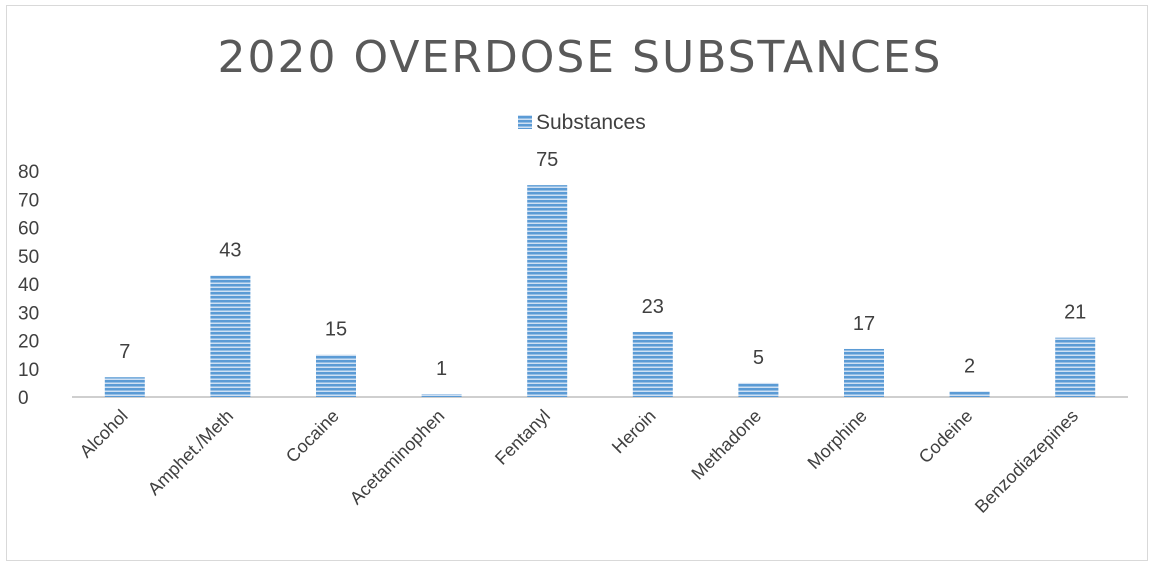 Image resolution: width=1155 pixels, height=567 pixels. Describe the element at coordinates (525, 122) in the screenshot. I see `legend-swatch` at that location.